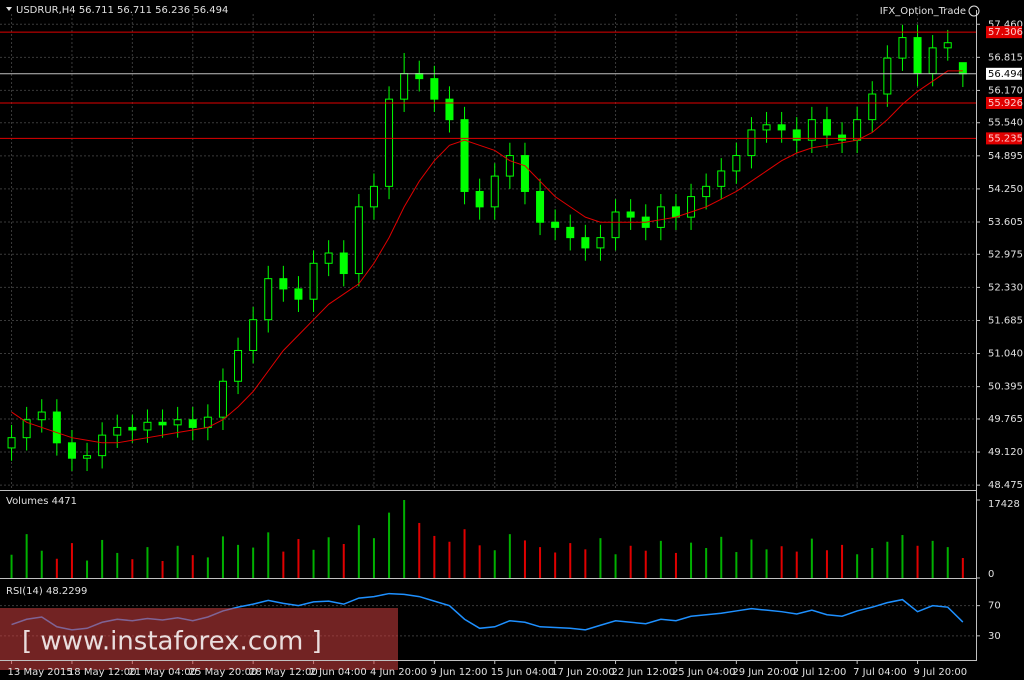  I want to click on watermark-box, so click(199, 639).